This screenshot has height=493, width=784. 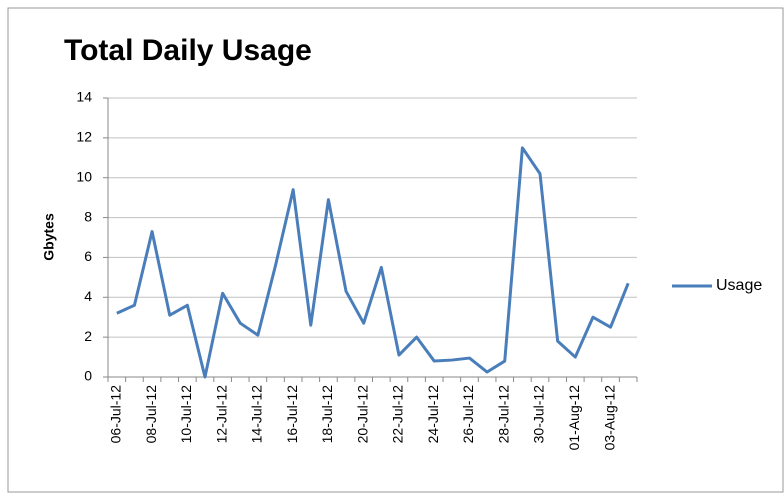 I want to click on y-tick-label: 4, so click(x=88, y=296).